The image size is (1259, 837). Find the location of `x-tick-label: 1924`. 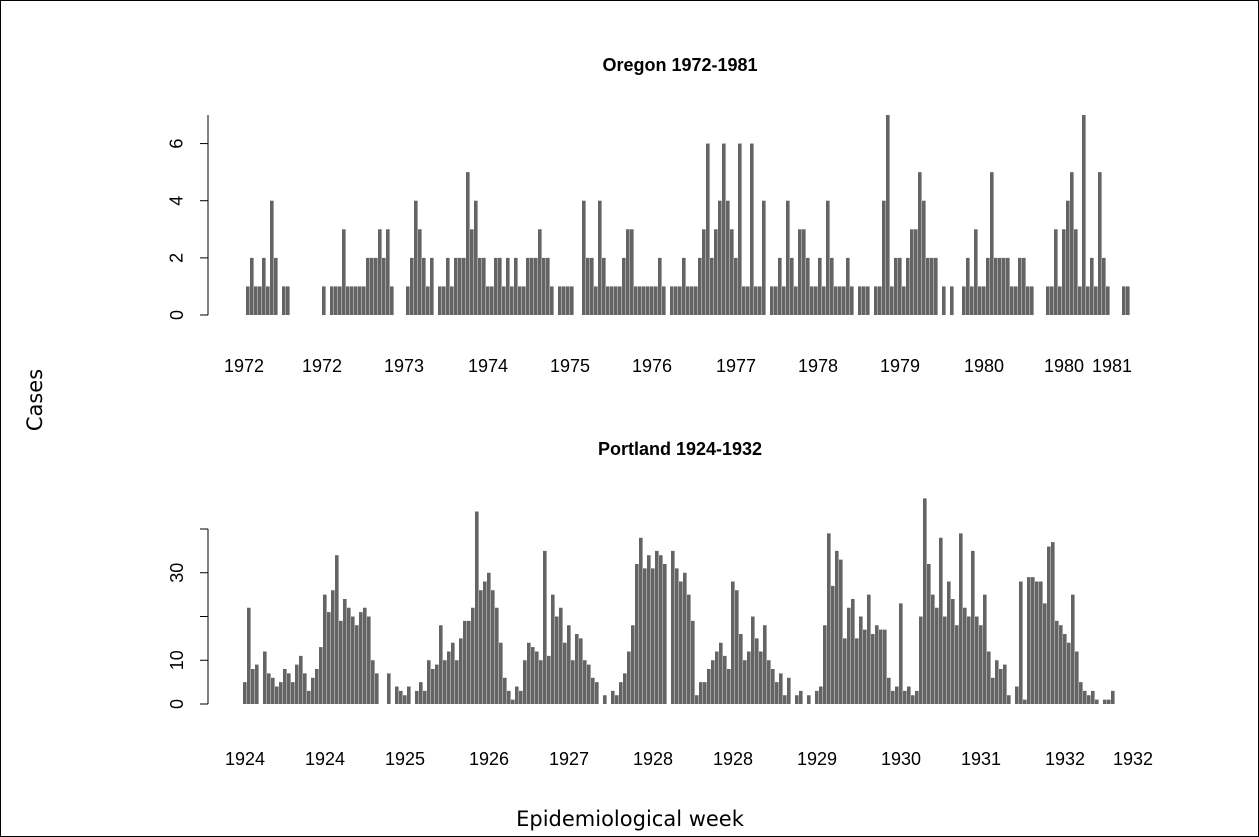

x-tick-label: 1924 is located at coordinates (325, 759).